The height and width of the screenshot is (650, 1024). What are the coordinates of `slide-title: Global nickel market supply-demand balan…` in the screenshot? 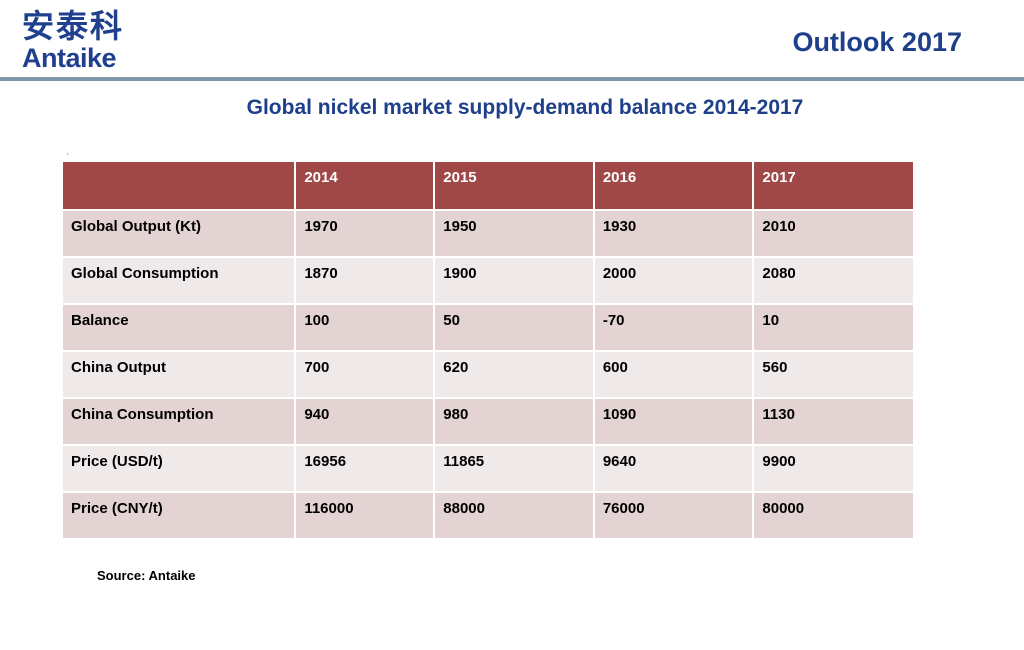 It's located at (525, 107).